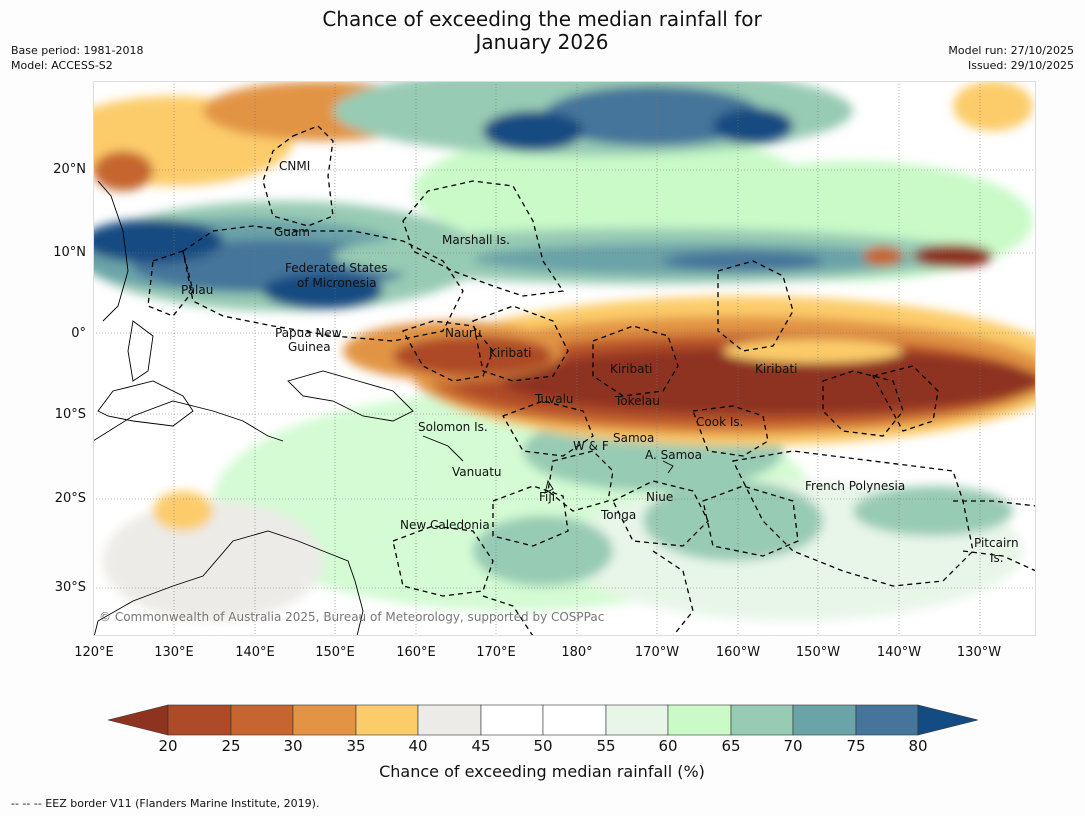  What do you see at coordinates (496, 652) in the screenshot?
I see `lon-tick-170e: 170°E` at bounding box center [496, 652].